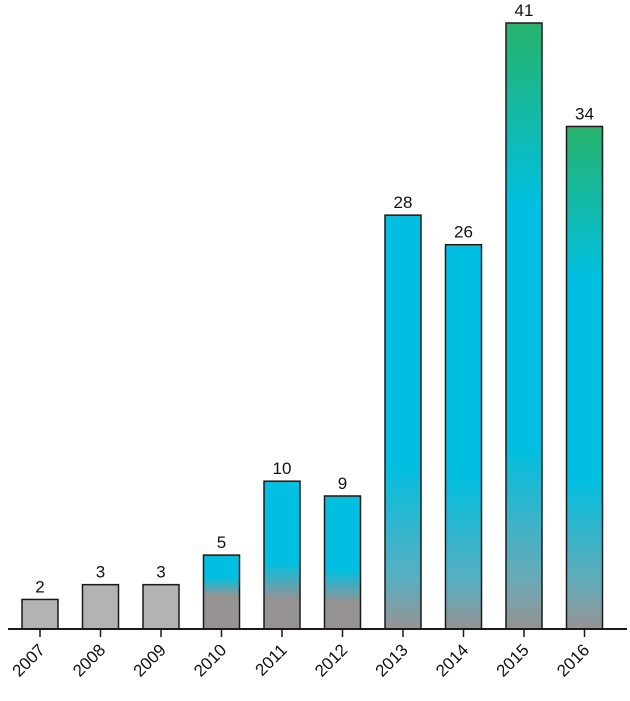 This screenshot has height=701, width=630. Describe the element at coordinates (584, 113) in the screenshot. I see `value-label-2016: 34` at that location.